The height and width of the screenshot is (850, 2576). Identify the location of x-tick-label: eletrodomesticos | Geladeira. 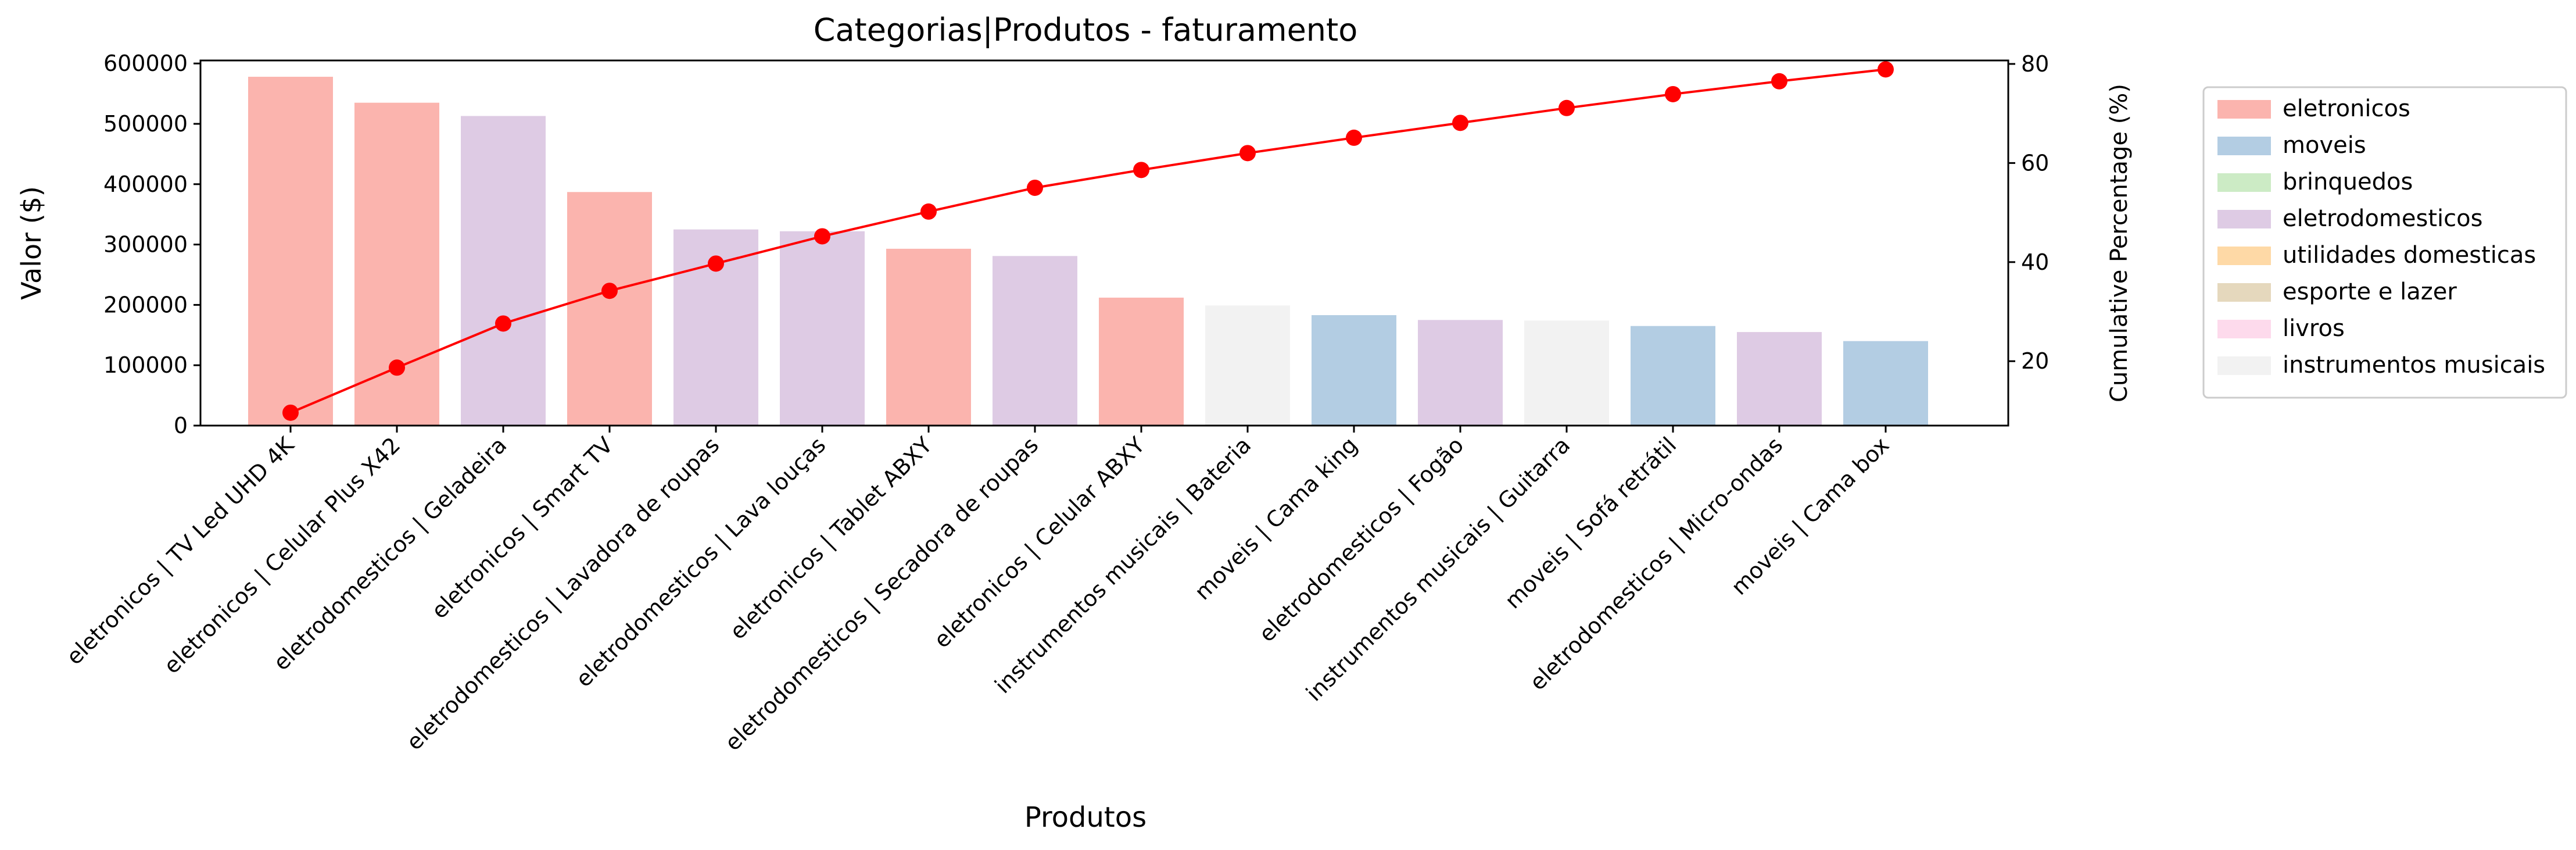
(390, 554).